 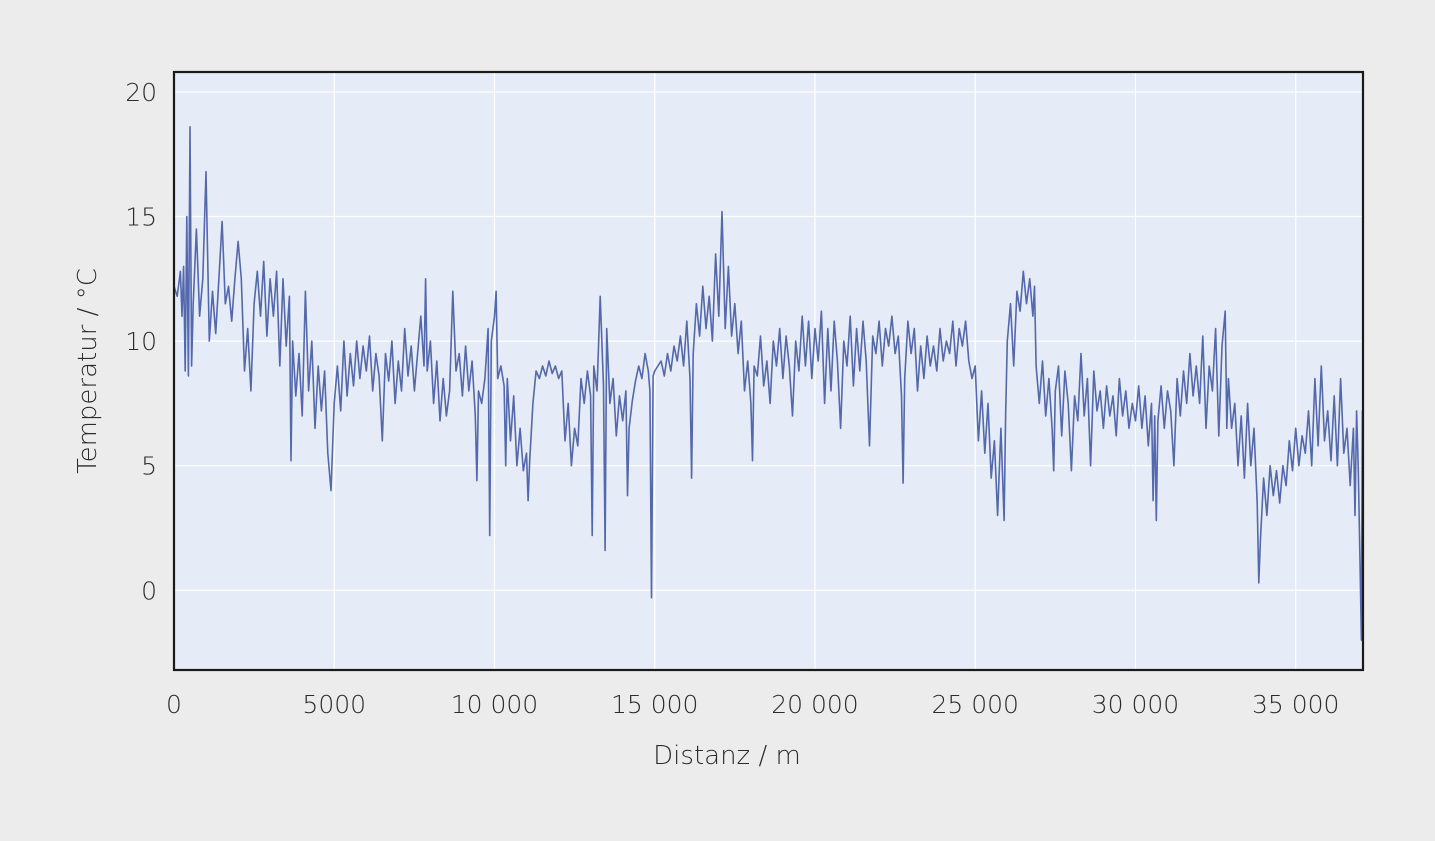 I want to click on y-axis-ticks: 0 5 10 15 20, so click(x=141, y=341).